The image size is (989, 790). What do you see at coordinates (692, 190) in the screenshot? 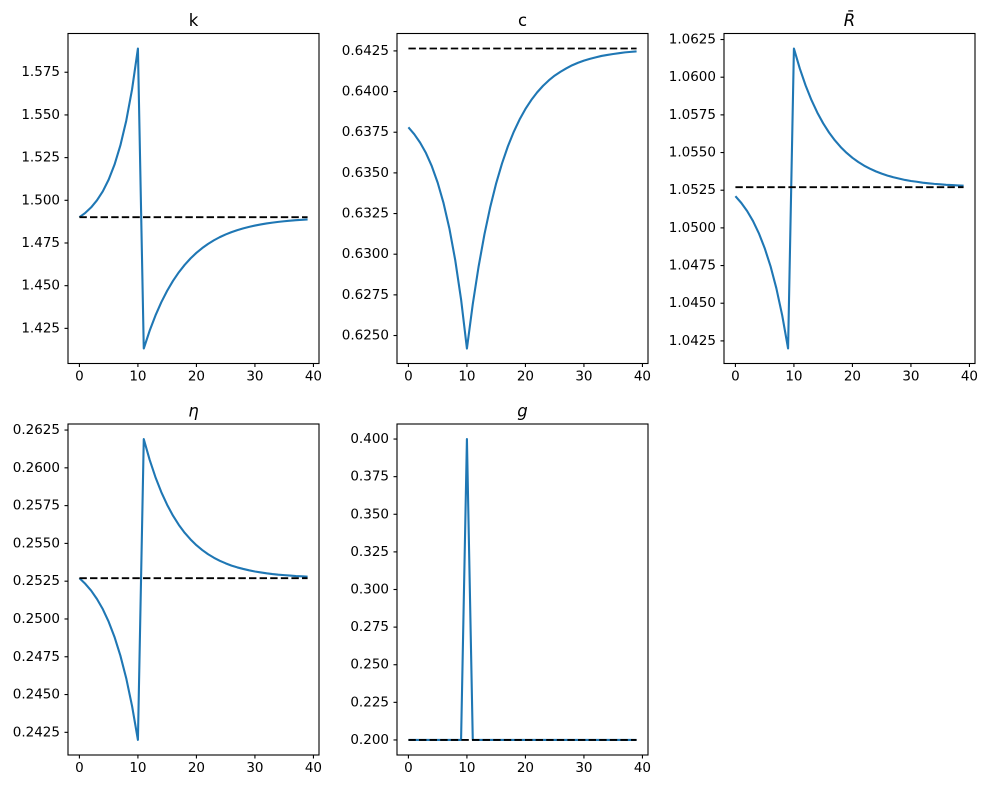
I see `y-tick-label: 1.0525` at bounding box center [692, 190].